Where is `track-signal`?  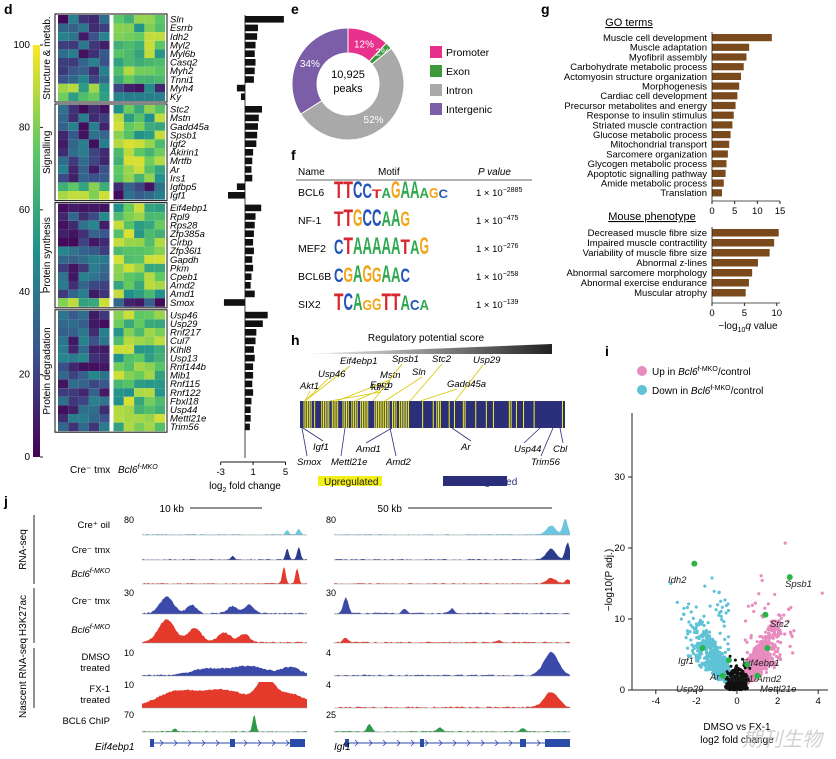 track-signal is located at coordinates (224, 670).